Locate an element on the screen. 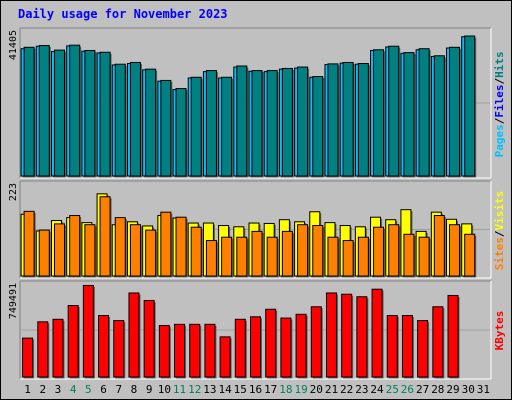 This screenshot has width=512, height=400. x-tick-label-23: 23 is located at coordinates (361, 389).